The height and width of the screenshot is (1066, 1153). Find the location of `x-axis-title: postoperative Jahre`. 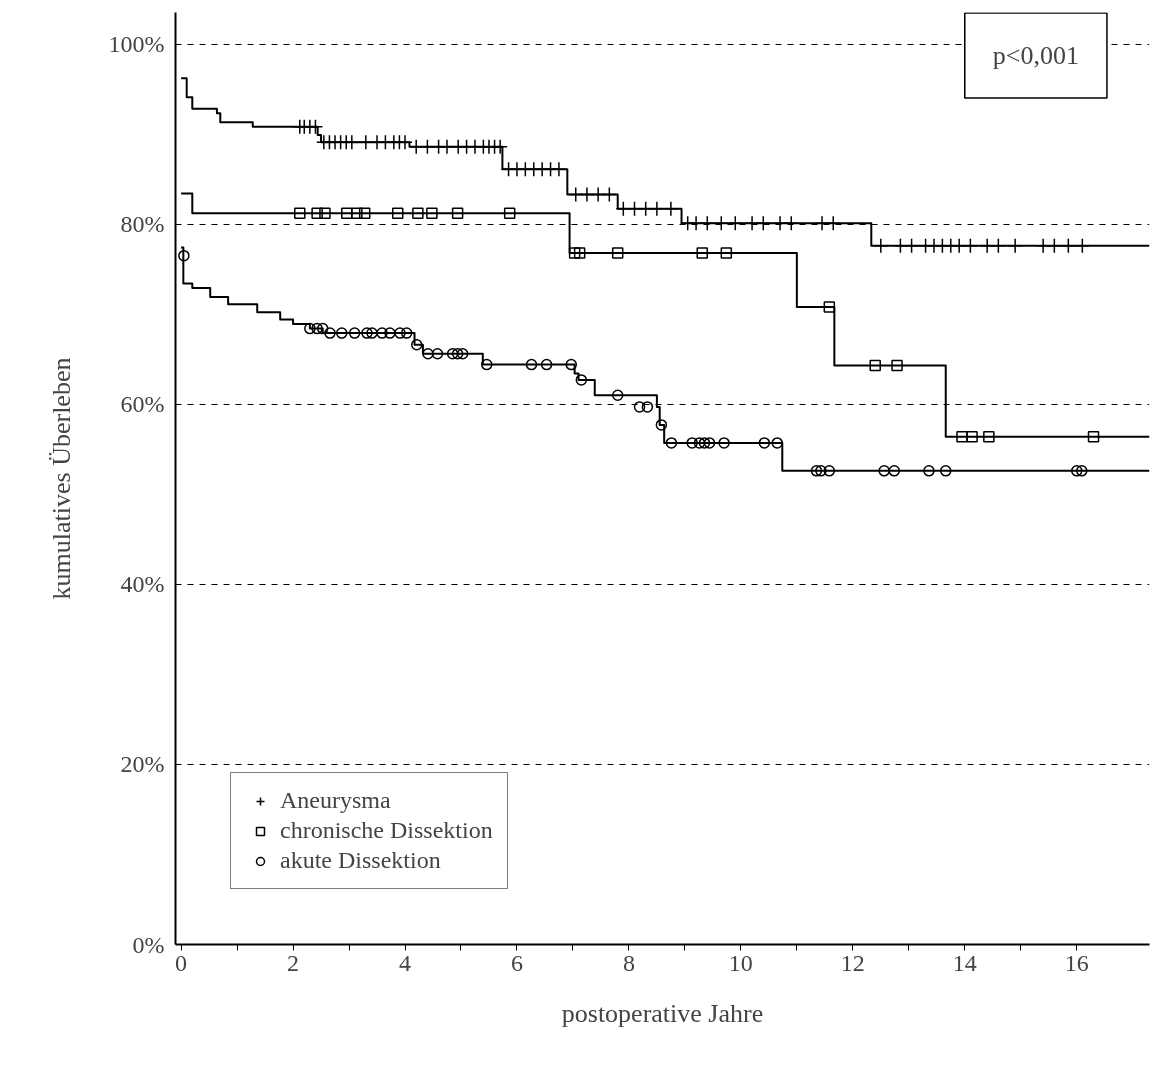

x-axis-title: postoperative Jahre is located at coordinates (662, 1013).